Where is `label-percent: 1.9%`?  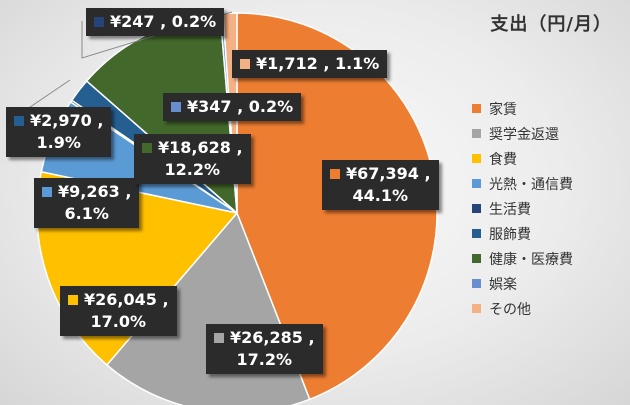
label-percent: 1.9% is located at coordinates (58, 142).